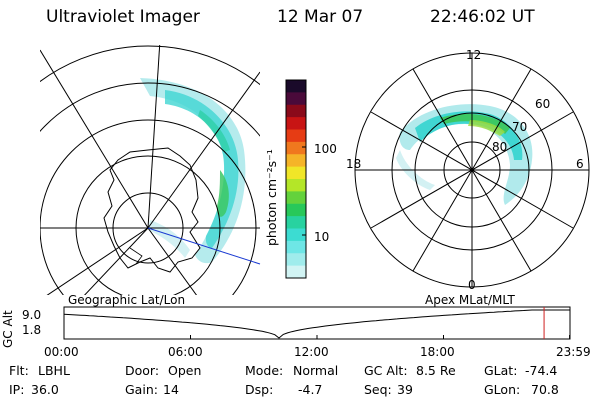 The image size is (600, 400). What do you see at coordinates (482, 17) in the screenshot?
I see `time-label: 22:46:02 UT` at bounding box center [482, 17].